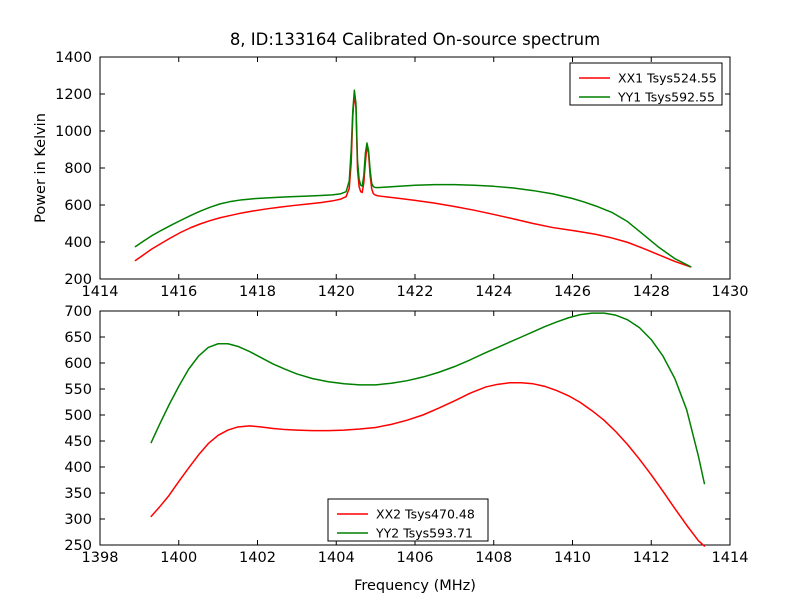 Image resolution: width=800 pixels, height=600 pixels. I want to click on y-tick-label: 350, so click(78, 494).